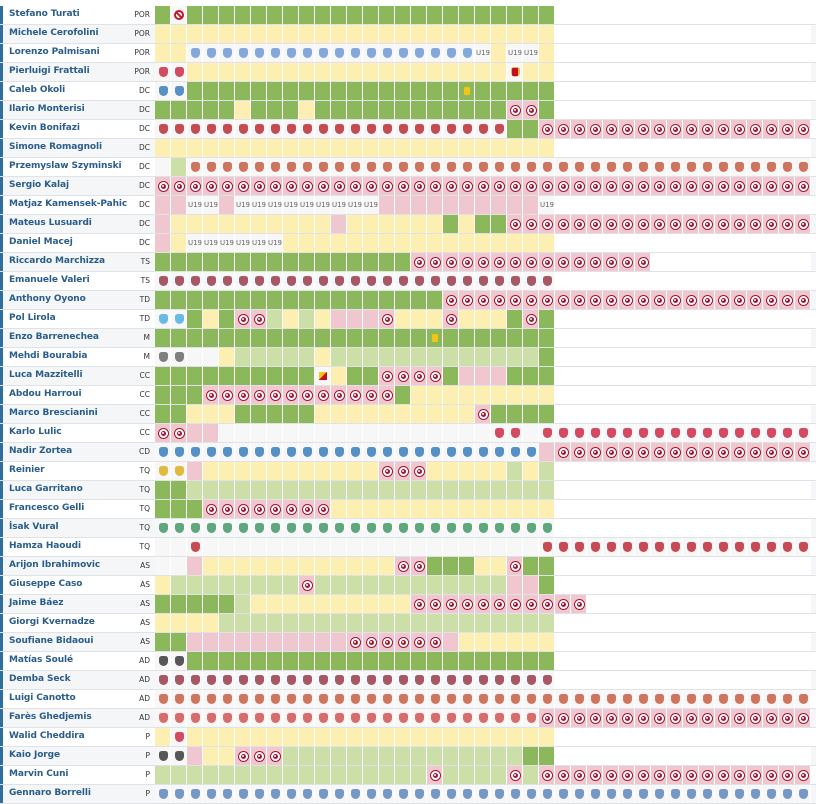 The image size is (816, 804). What do you see at coordinates (47, 508) in the screenshot?
I see `player-name: Francesco Gelli` at bounding box center [47, 508].